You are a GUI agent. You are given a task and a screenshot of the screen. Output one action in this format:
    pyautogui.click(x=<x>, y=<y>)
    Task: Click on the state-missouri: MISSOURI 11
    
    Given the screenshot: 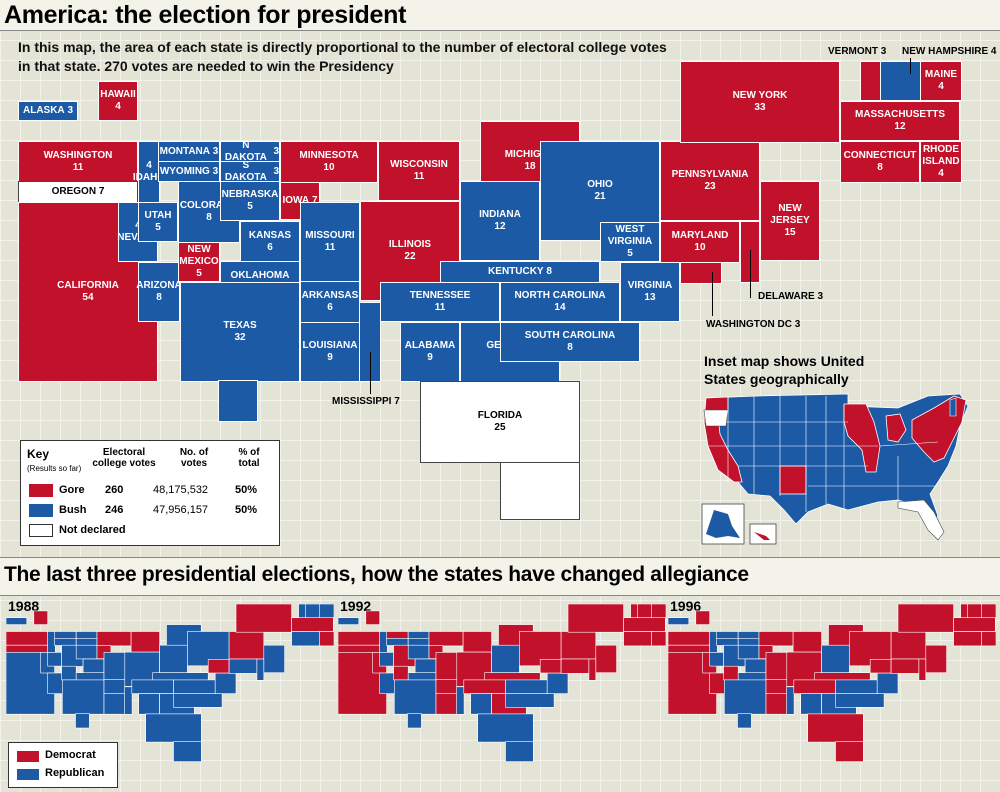 What is the action you would take?
    pyautogui.click(x=330, y=242)
    